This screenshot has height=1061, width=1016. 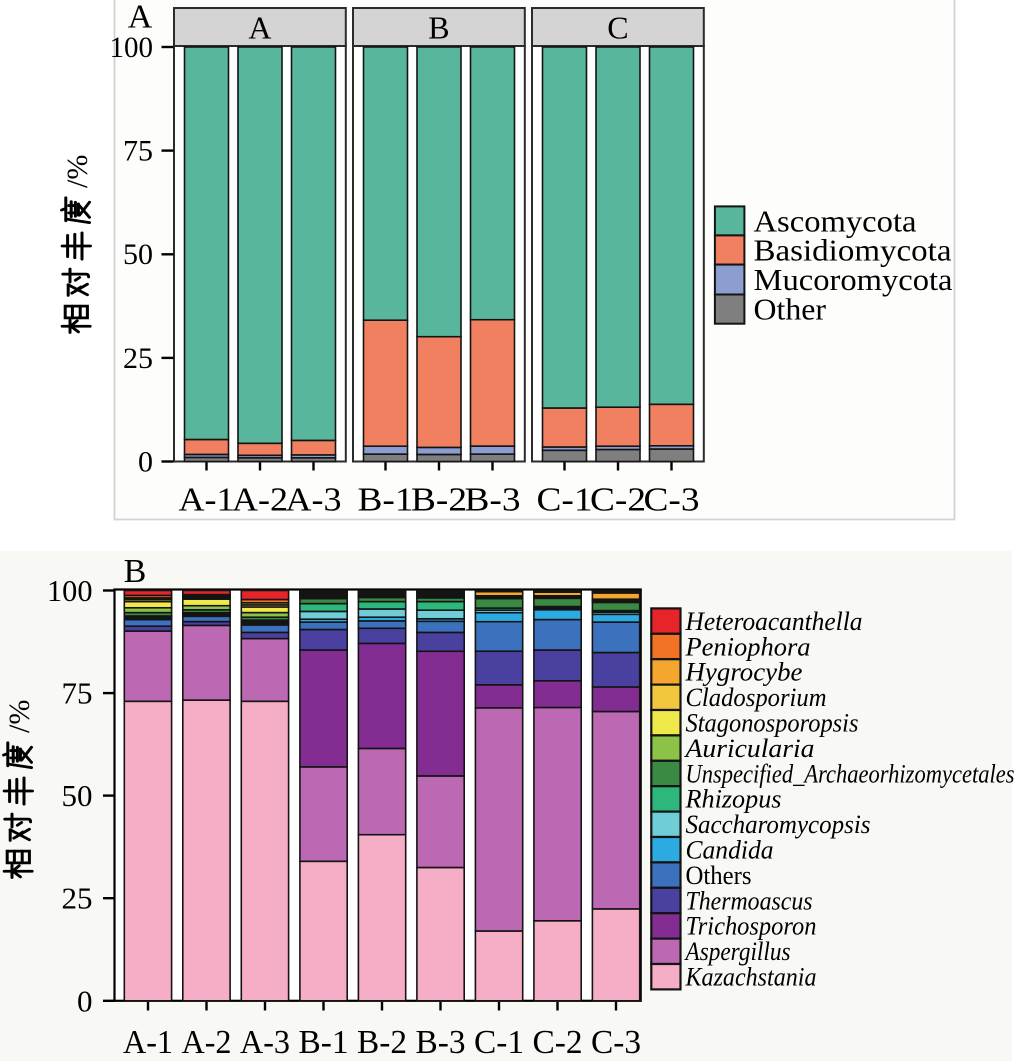 What do you see at coordinates (850, 773) in the screenshot?
I see `svg-text:Unspecified_Archaeorhizomyceta: Unspecified_Archaeorhizomycetales` at bounding box center [850, 773].